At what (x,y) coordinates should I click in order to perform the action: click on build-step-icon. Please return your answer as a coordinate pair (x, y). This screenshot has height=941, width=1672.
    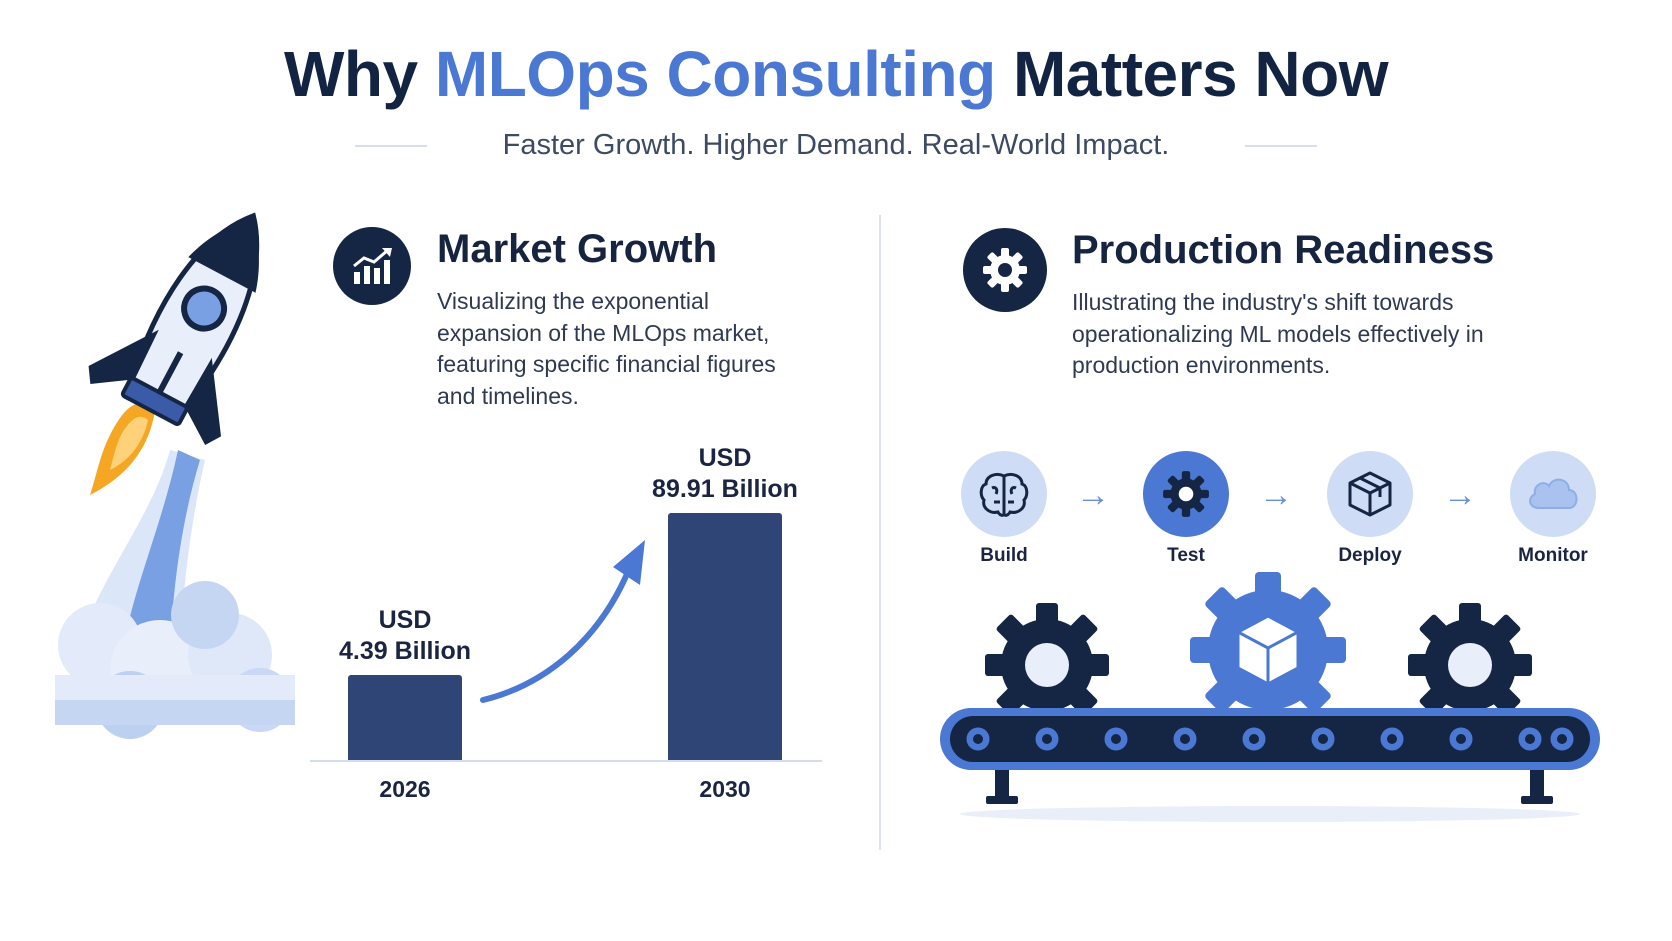
    Looking at the image, I should click on (1004, 494).